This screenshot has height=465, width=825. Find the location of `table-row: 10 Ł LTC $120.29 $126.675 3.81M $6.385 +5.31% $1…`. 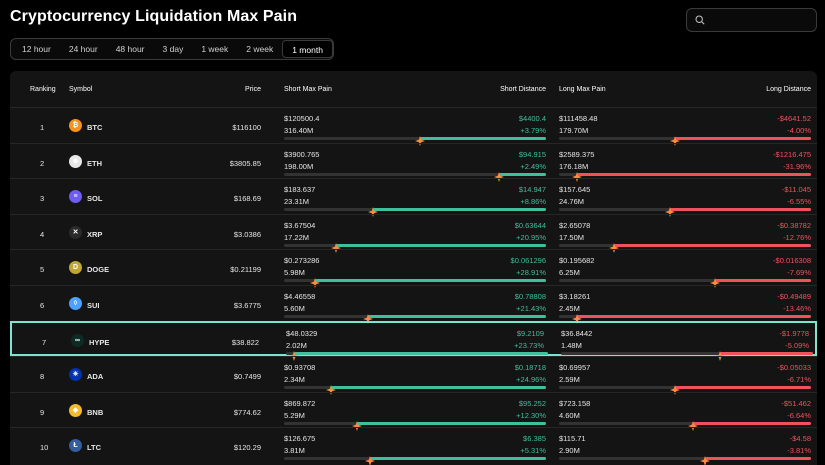

table-row: 10 Ł LTC $120.29 $126.675 3.81M $6.385 +5.31% $1… is located at coordinates (413, 446).